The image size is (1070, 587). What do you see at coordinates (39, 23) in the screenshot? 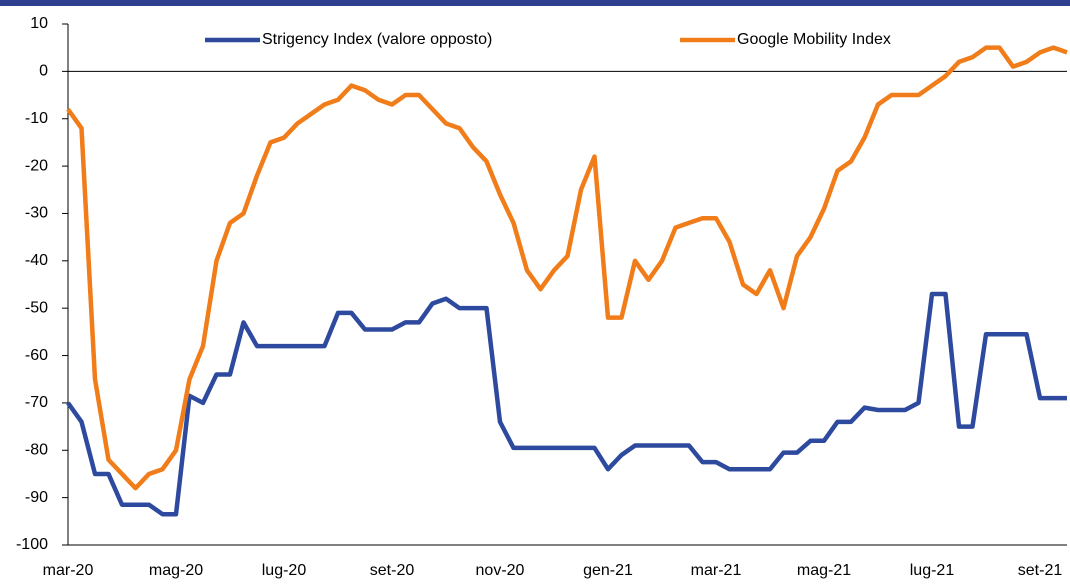
I see `y-tick-label: 10` at bounding box center [39, 23].